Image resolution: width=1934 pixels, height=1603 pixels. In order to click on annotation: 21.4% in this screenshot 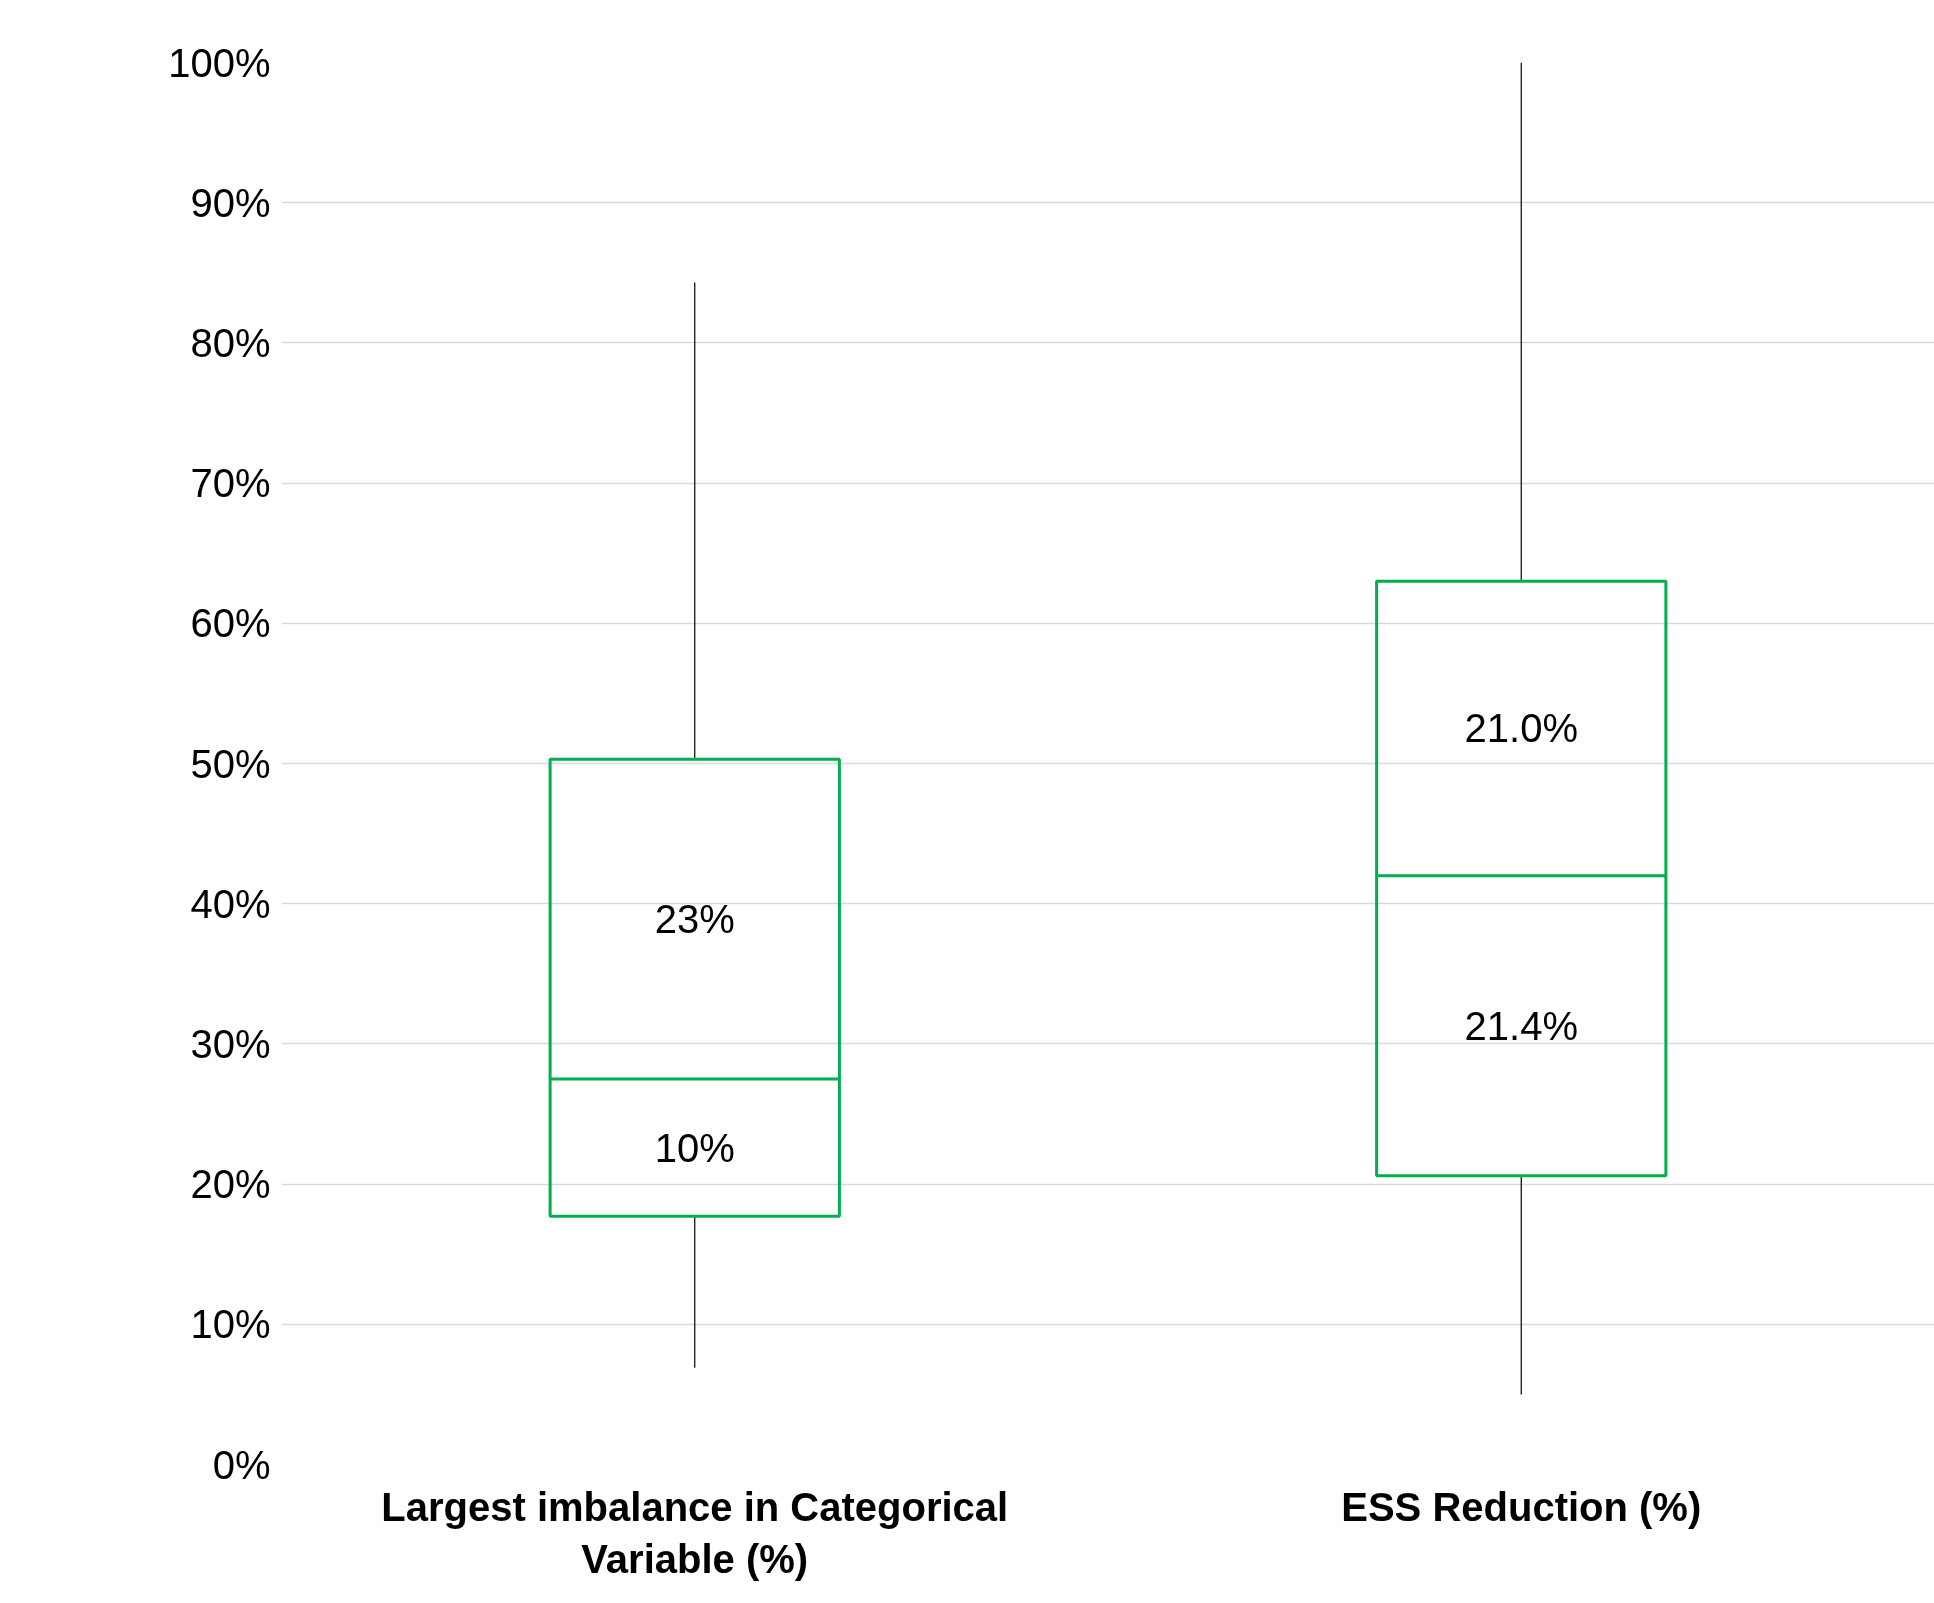, I will do `click(1521, 1025)`.